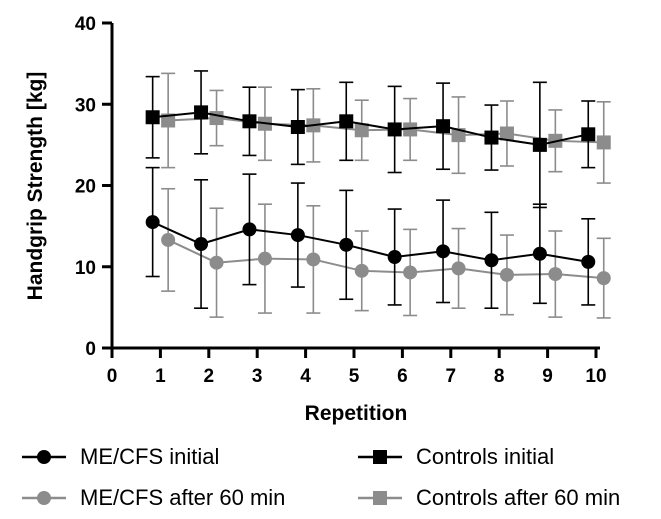  What do you see at coordinates (85, 105) in the screenshot?
I see `y-tick-label: 30` at bounding box center [85, 105].